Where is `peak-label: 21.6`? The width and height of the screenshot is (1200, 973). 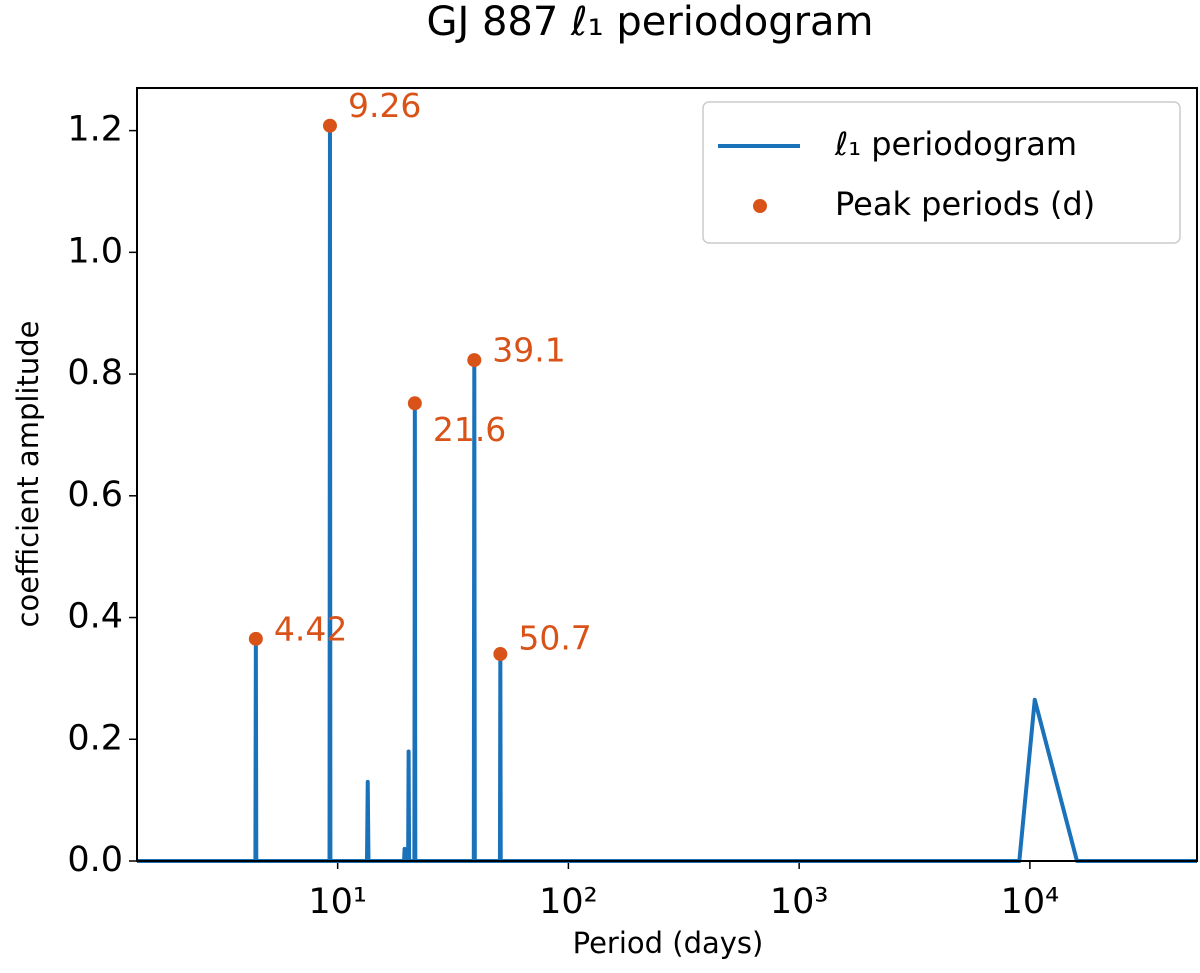 peak-label: 21.6 is located at coordinates (469, 429).